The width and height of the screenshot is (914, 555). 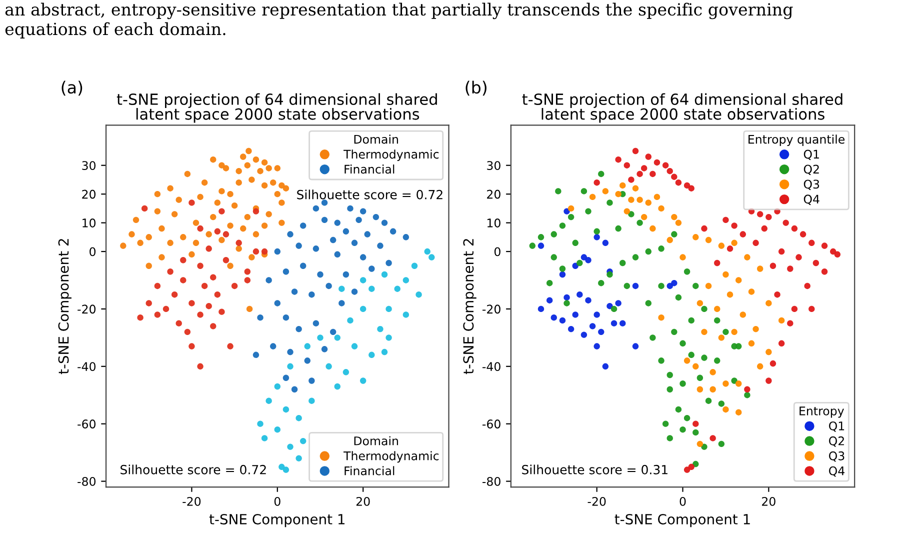 What do you see at coordinates (836, 426) in the screenshot?
I see `text: Q1` at bounding box center [836, 426].